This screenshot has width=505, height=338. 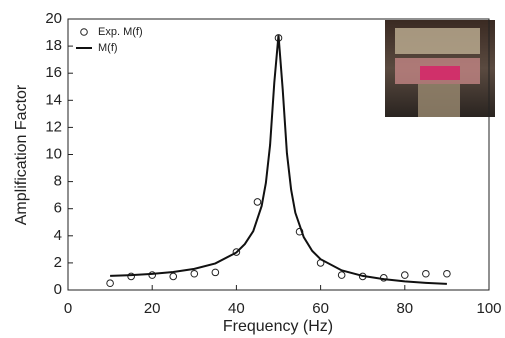 I want to click on x-axis-label: Frequency (Hz), so click(x=278, y=326).